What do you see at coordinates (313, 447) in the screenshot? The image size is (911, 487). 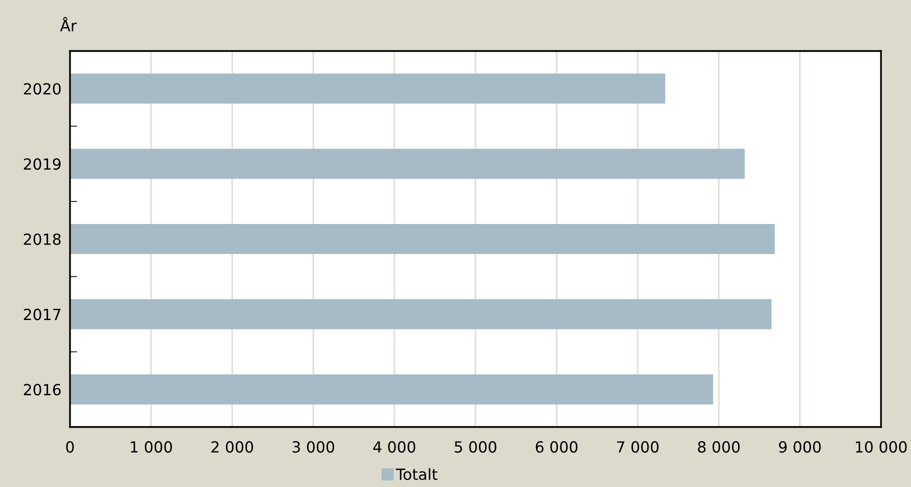 I see `x-tick-label: 3 000` at bounding box center [313, 447].